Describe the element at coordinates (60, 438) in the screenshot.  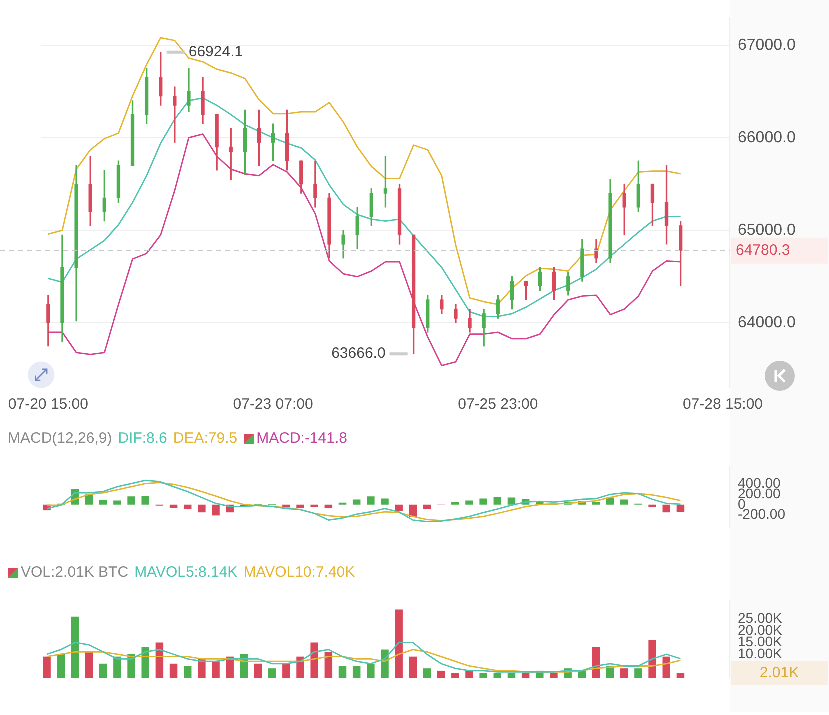
I see `chart-title: MACD(12,26,9)` at that location.